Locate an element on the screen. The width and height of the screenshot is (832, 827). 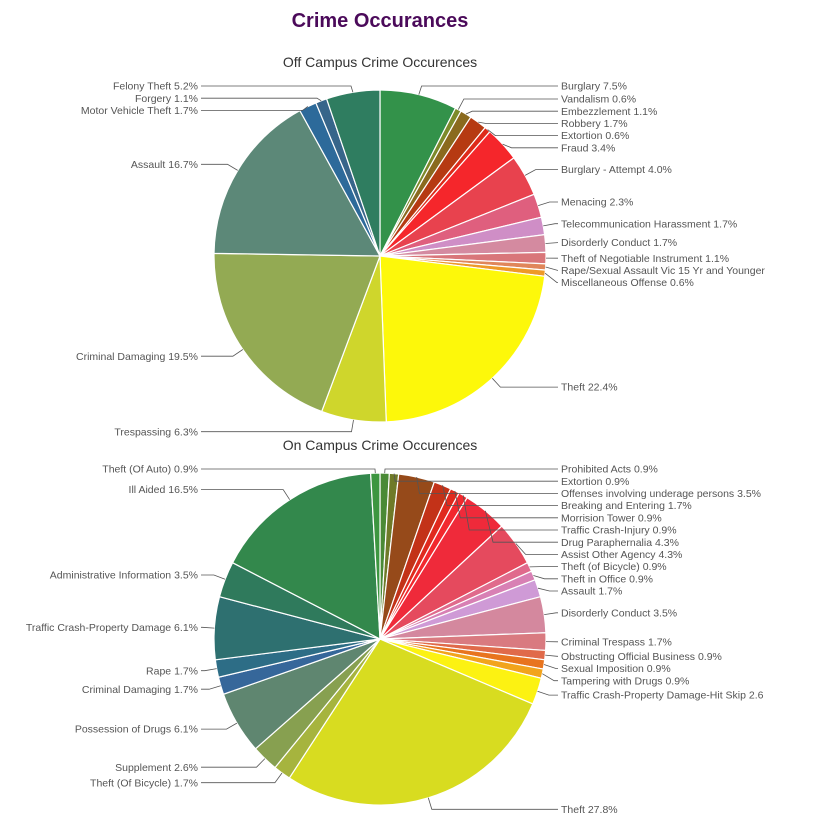
chart-title: On Campus Crime Occurences is located at coordinates (380, 445).